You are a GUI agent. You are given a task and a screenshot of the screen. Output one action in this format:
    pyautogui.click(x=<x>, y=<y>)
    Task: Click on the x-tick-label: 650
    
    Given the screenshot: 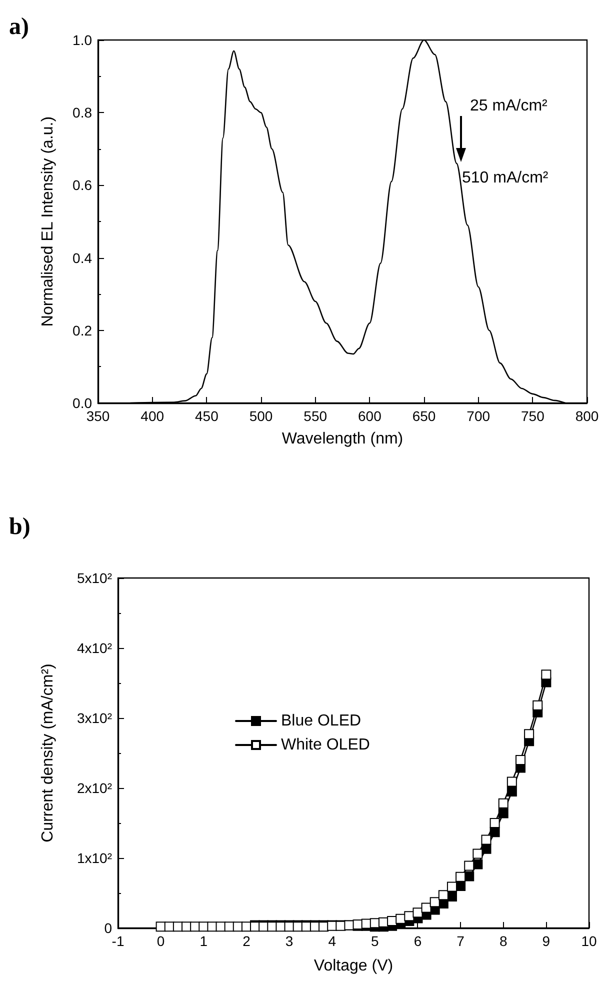 What is the action you would take?
    pyautogui.click(x=424, y=416)
    